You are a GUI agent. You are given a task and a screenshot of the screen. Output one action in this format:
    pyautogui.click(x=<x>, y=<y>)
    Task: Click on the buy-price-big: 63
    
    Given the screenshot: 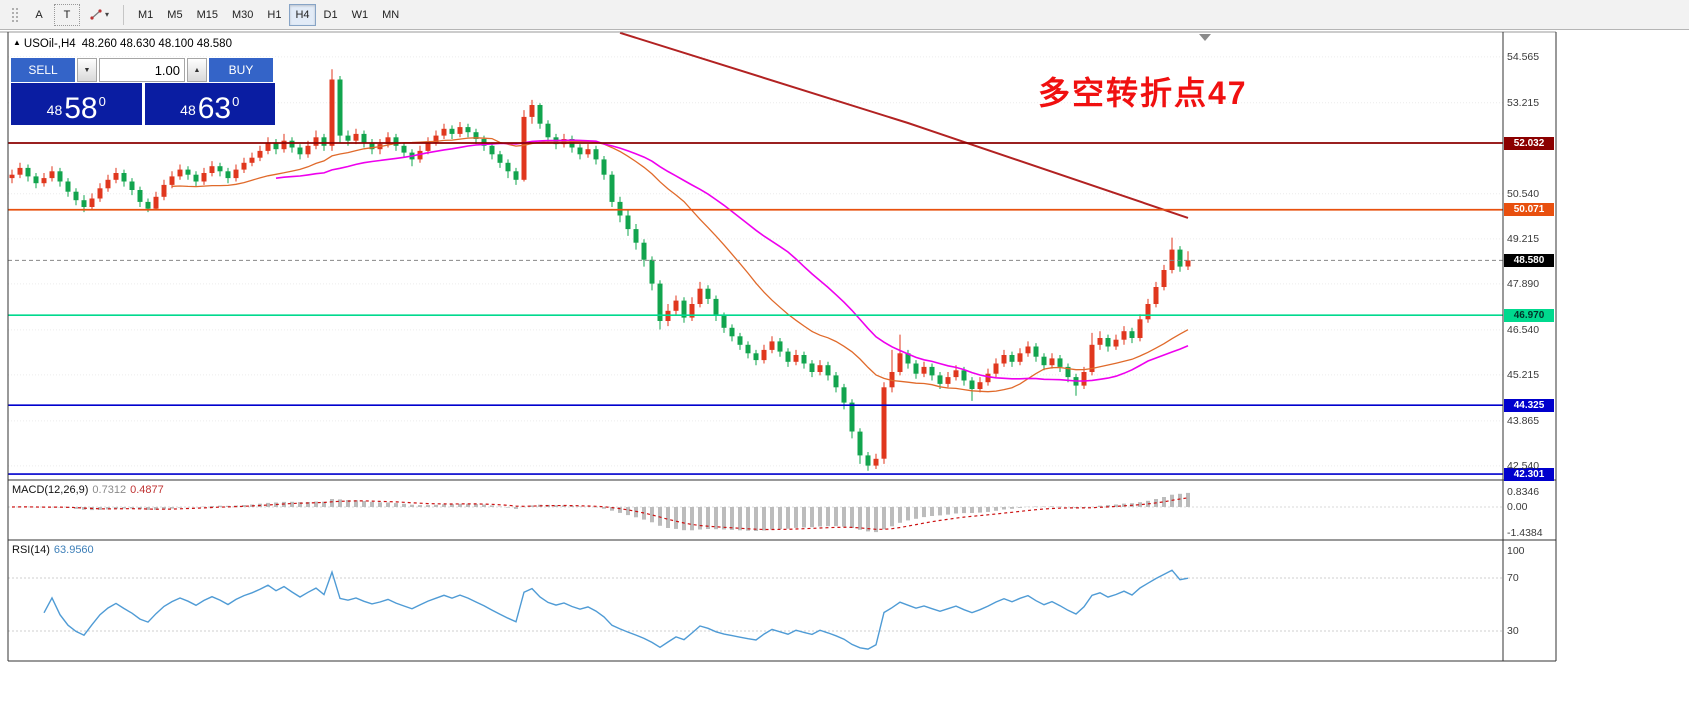 What is the action you would take?
    pyautogui.click(x=214, y=108)
    